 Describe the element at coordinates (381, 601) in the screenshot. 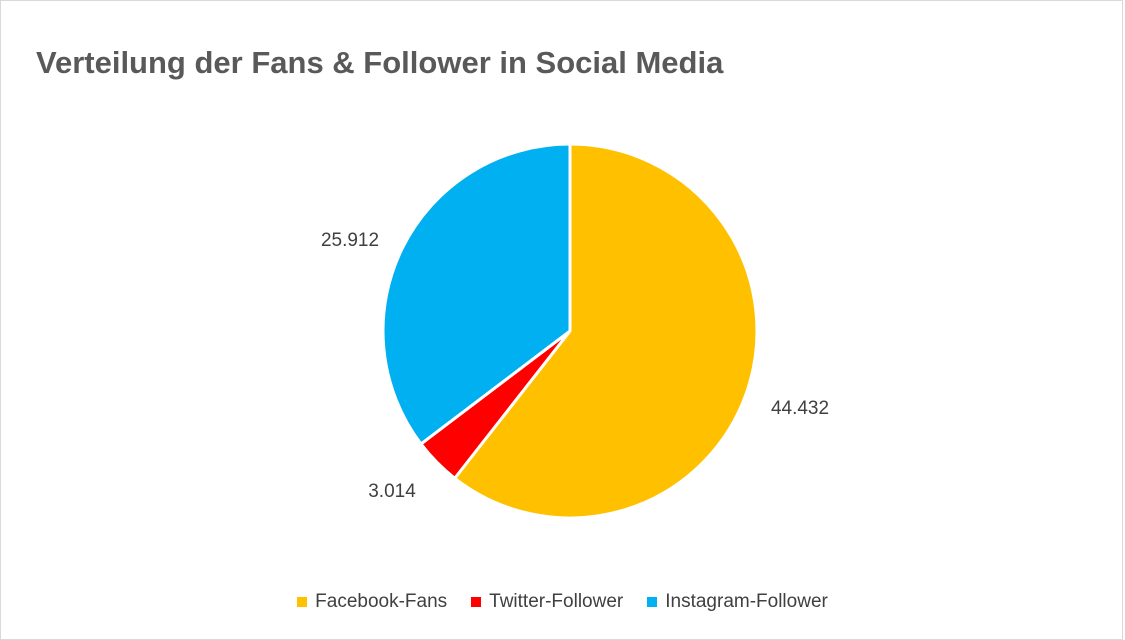

I see `legend-label-facebook-fans: Facebook-Fans` at that location.